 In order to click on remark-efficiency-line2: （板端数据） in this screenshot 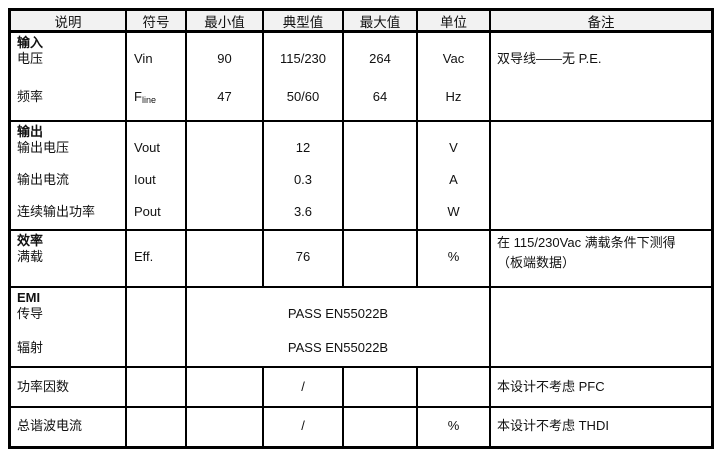, I will do `click(536, 262)`.